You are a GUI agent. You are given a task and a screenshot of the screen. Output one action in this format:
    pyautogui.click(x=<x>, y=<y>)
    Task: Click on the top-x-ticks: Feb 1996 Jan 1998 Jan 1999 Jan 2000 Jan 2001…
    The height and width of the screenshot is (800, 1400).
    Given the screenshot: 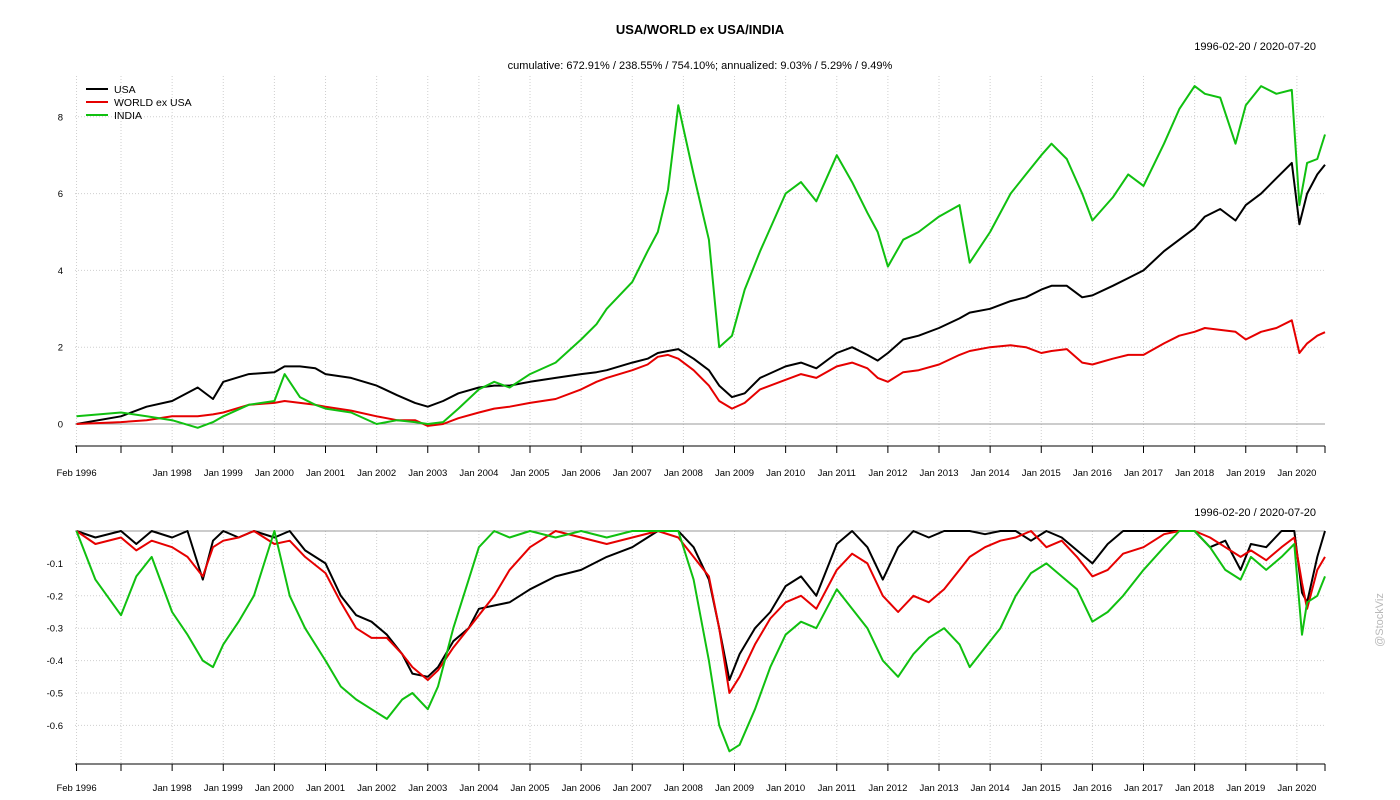 What is the action you would take?
    pyautogui.click(x=691, y=462)
    